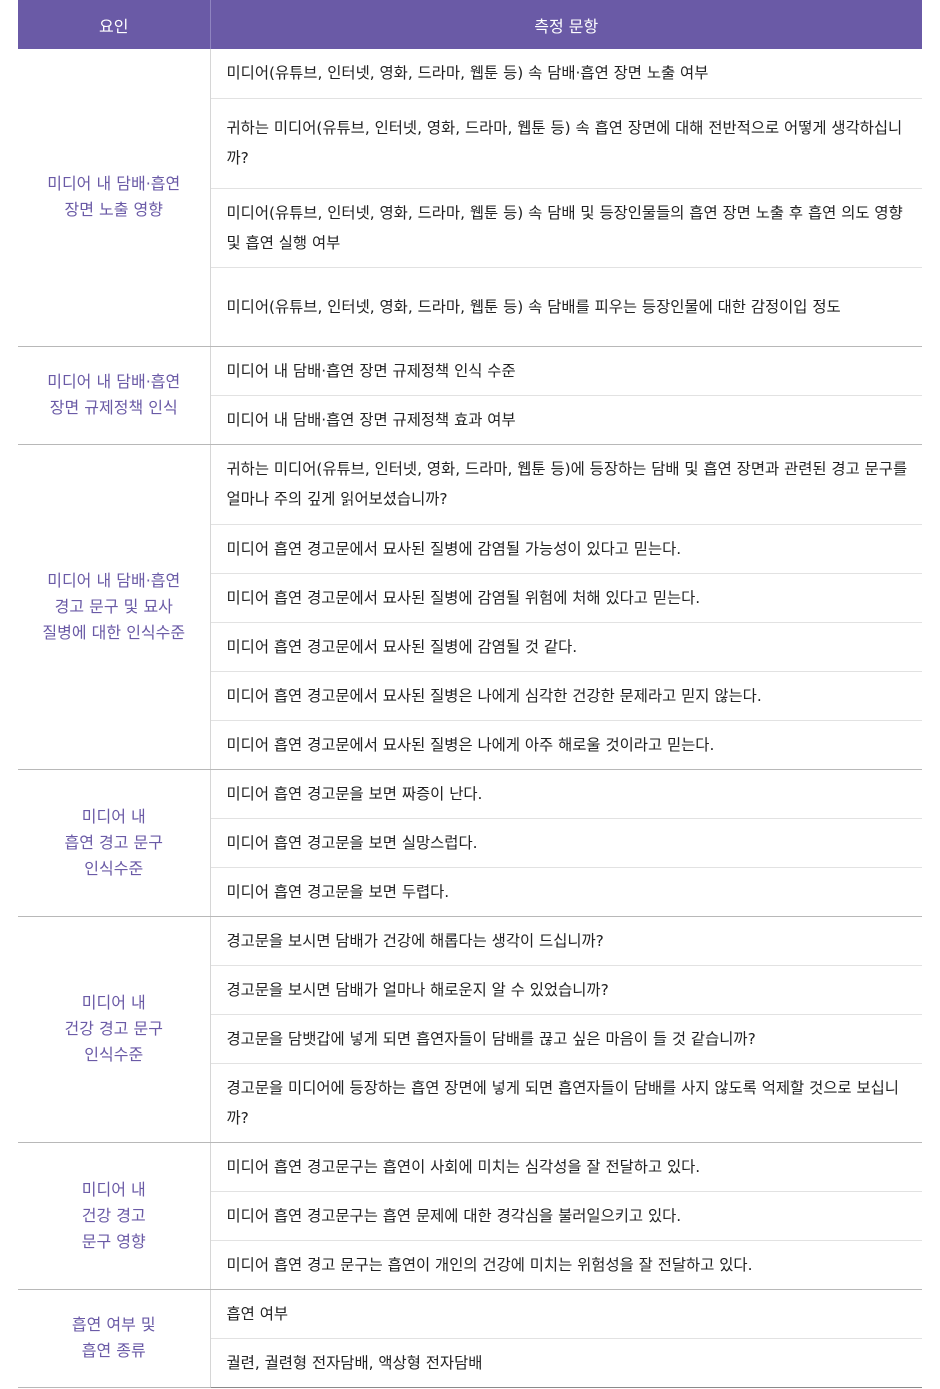  What do you see at coordinates (566, 1216) in the screenshot?
I see `measurement-item-cell: 미디어 흡연 경고문구는 흡연 문제에 대한 경각심을 불러일으키고 있다.` at bounding box center [566, 1216].